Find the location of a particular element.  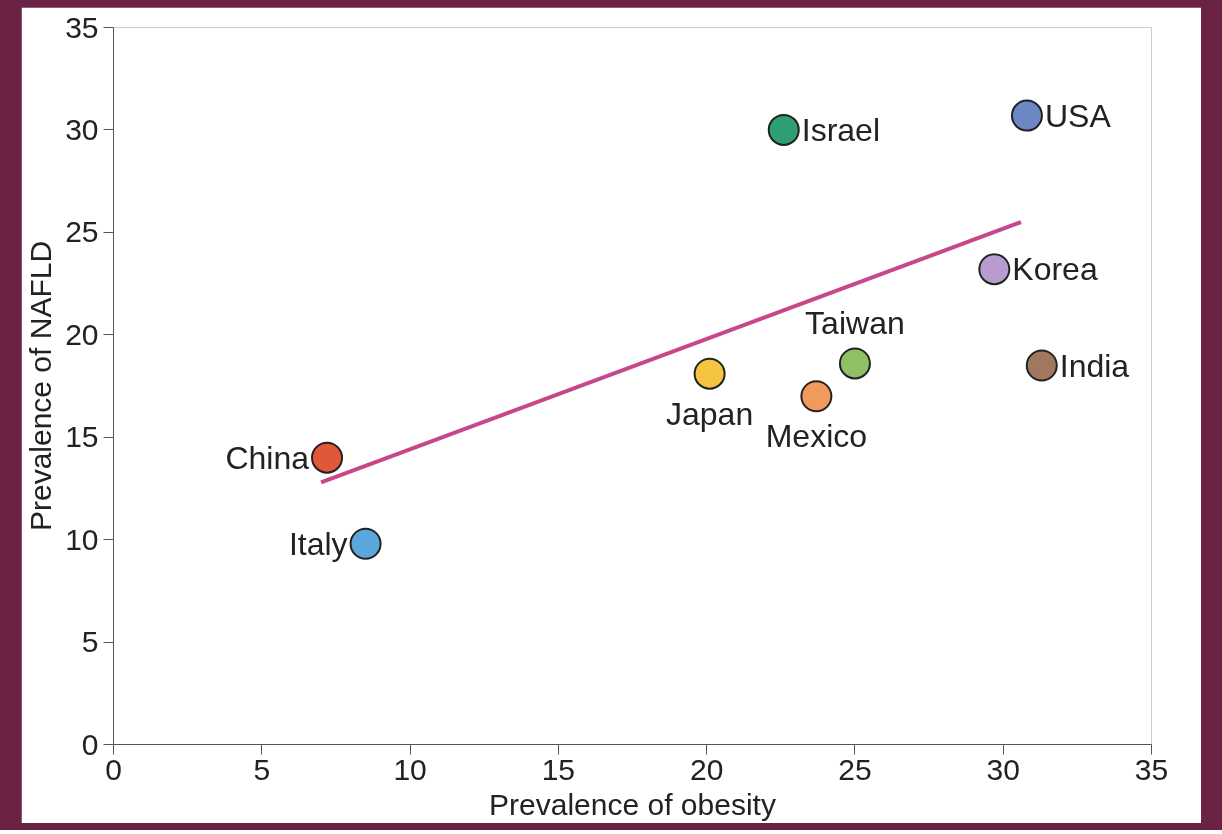

y-tick-label: 10 is located at coordinates (82, 539).